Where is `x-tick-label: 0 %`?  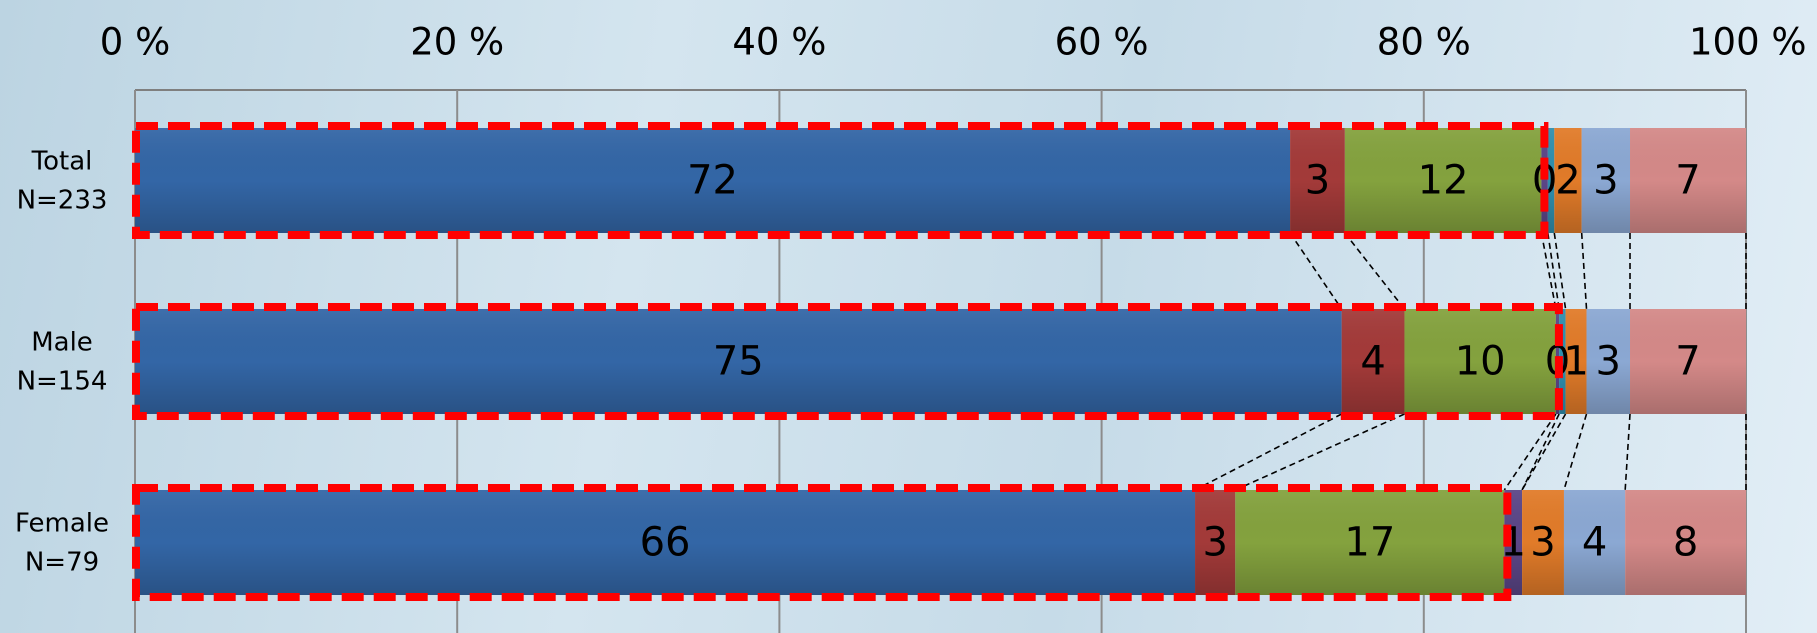
x-tick-label: 0 % is located at coordinates (135, 42).